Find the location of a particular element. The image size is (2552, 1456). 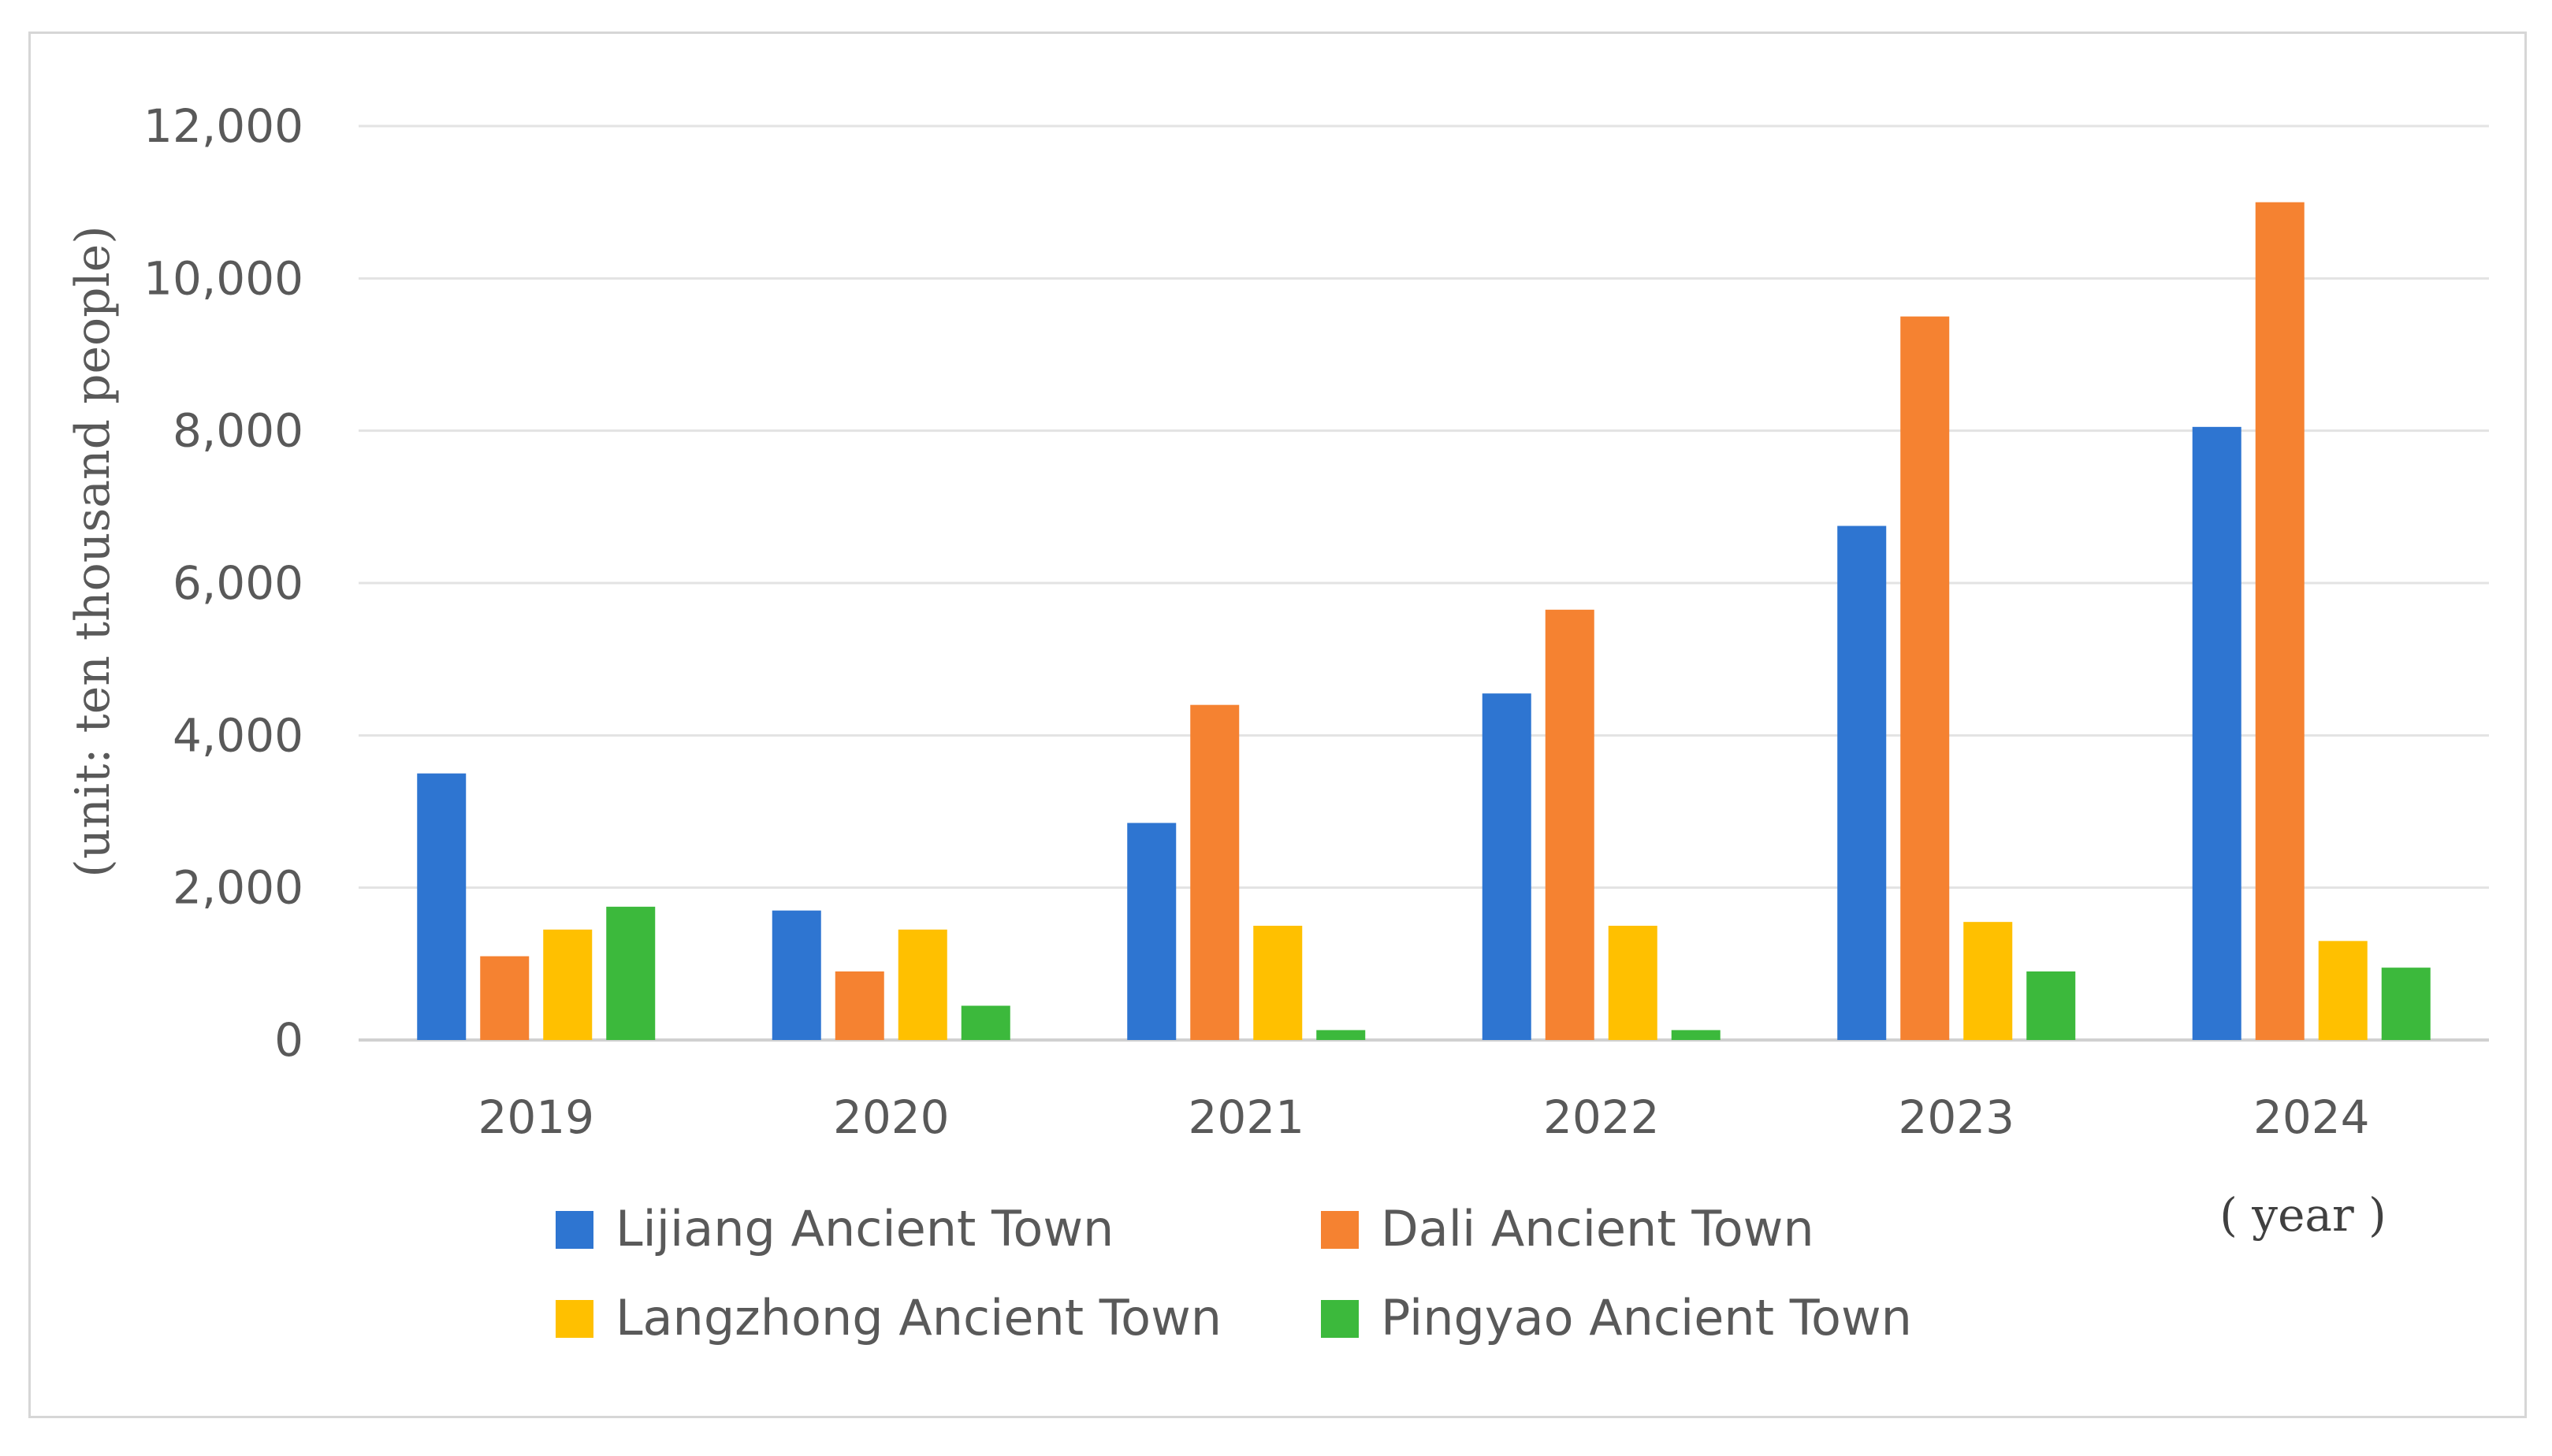

x-tick-label: 2021 is located at coordinates (1246, 1117).